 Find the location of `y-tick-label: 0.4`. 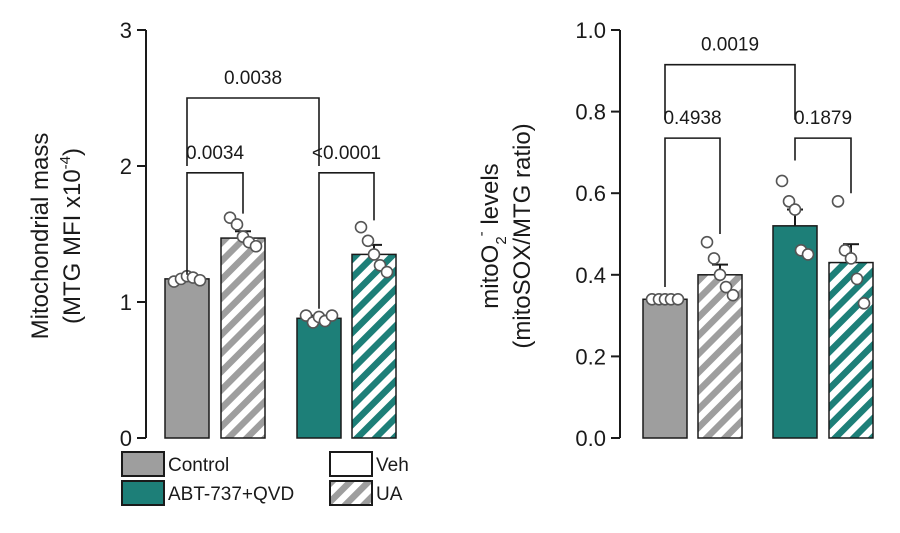

y-tick-label: 0.4 is located at coordinates (590, 275).